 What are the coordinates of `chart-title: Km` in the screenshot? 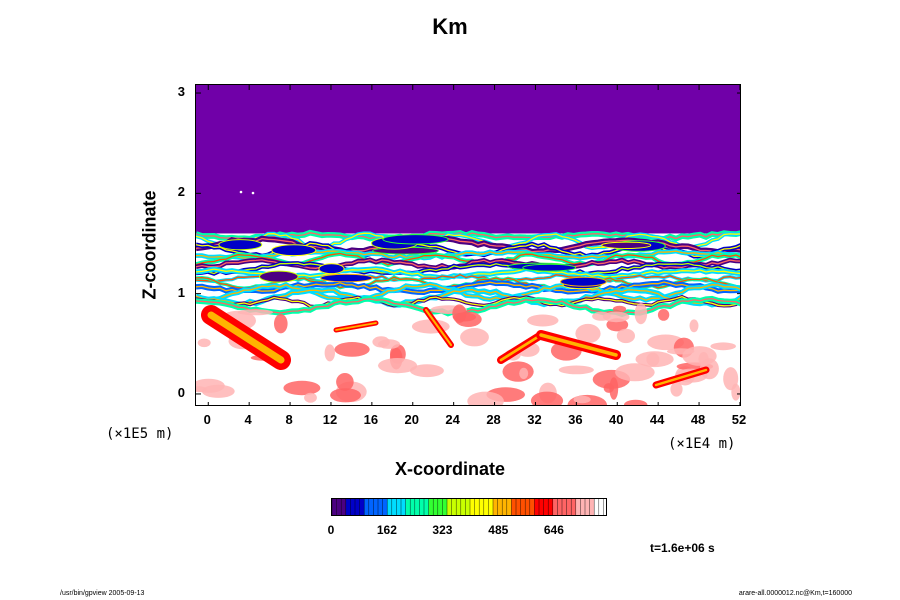 It's located at (450, 26).